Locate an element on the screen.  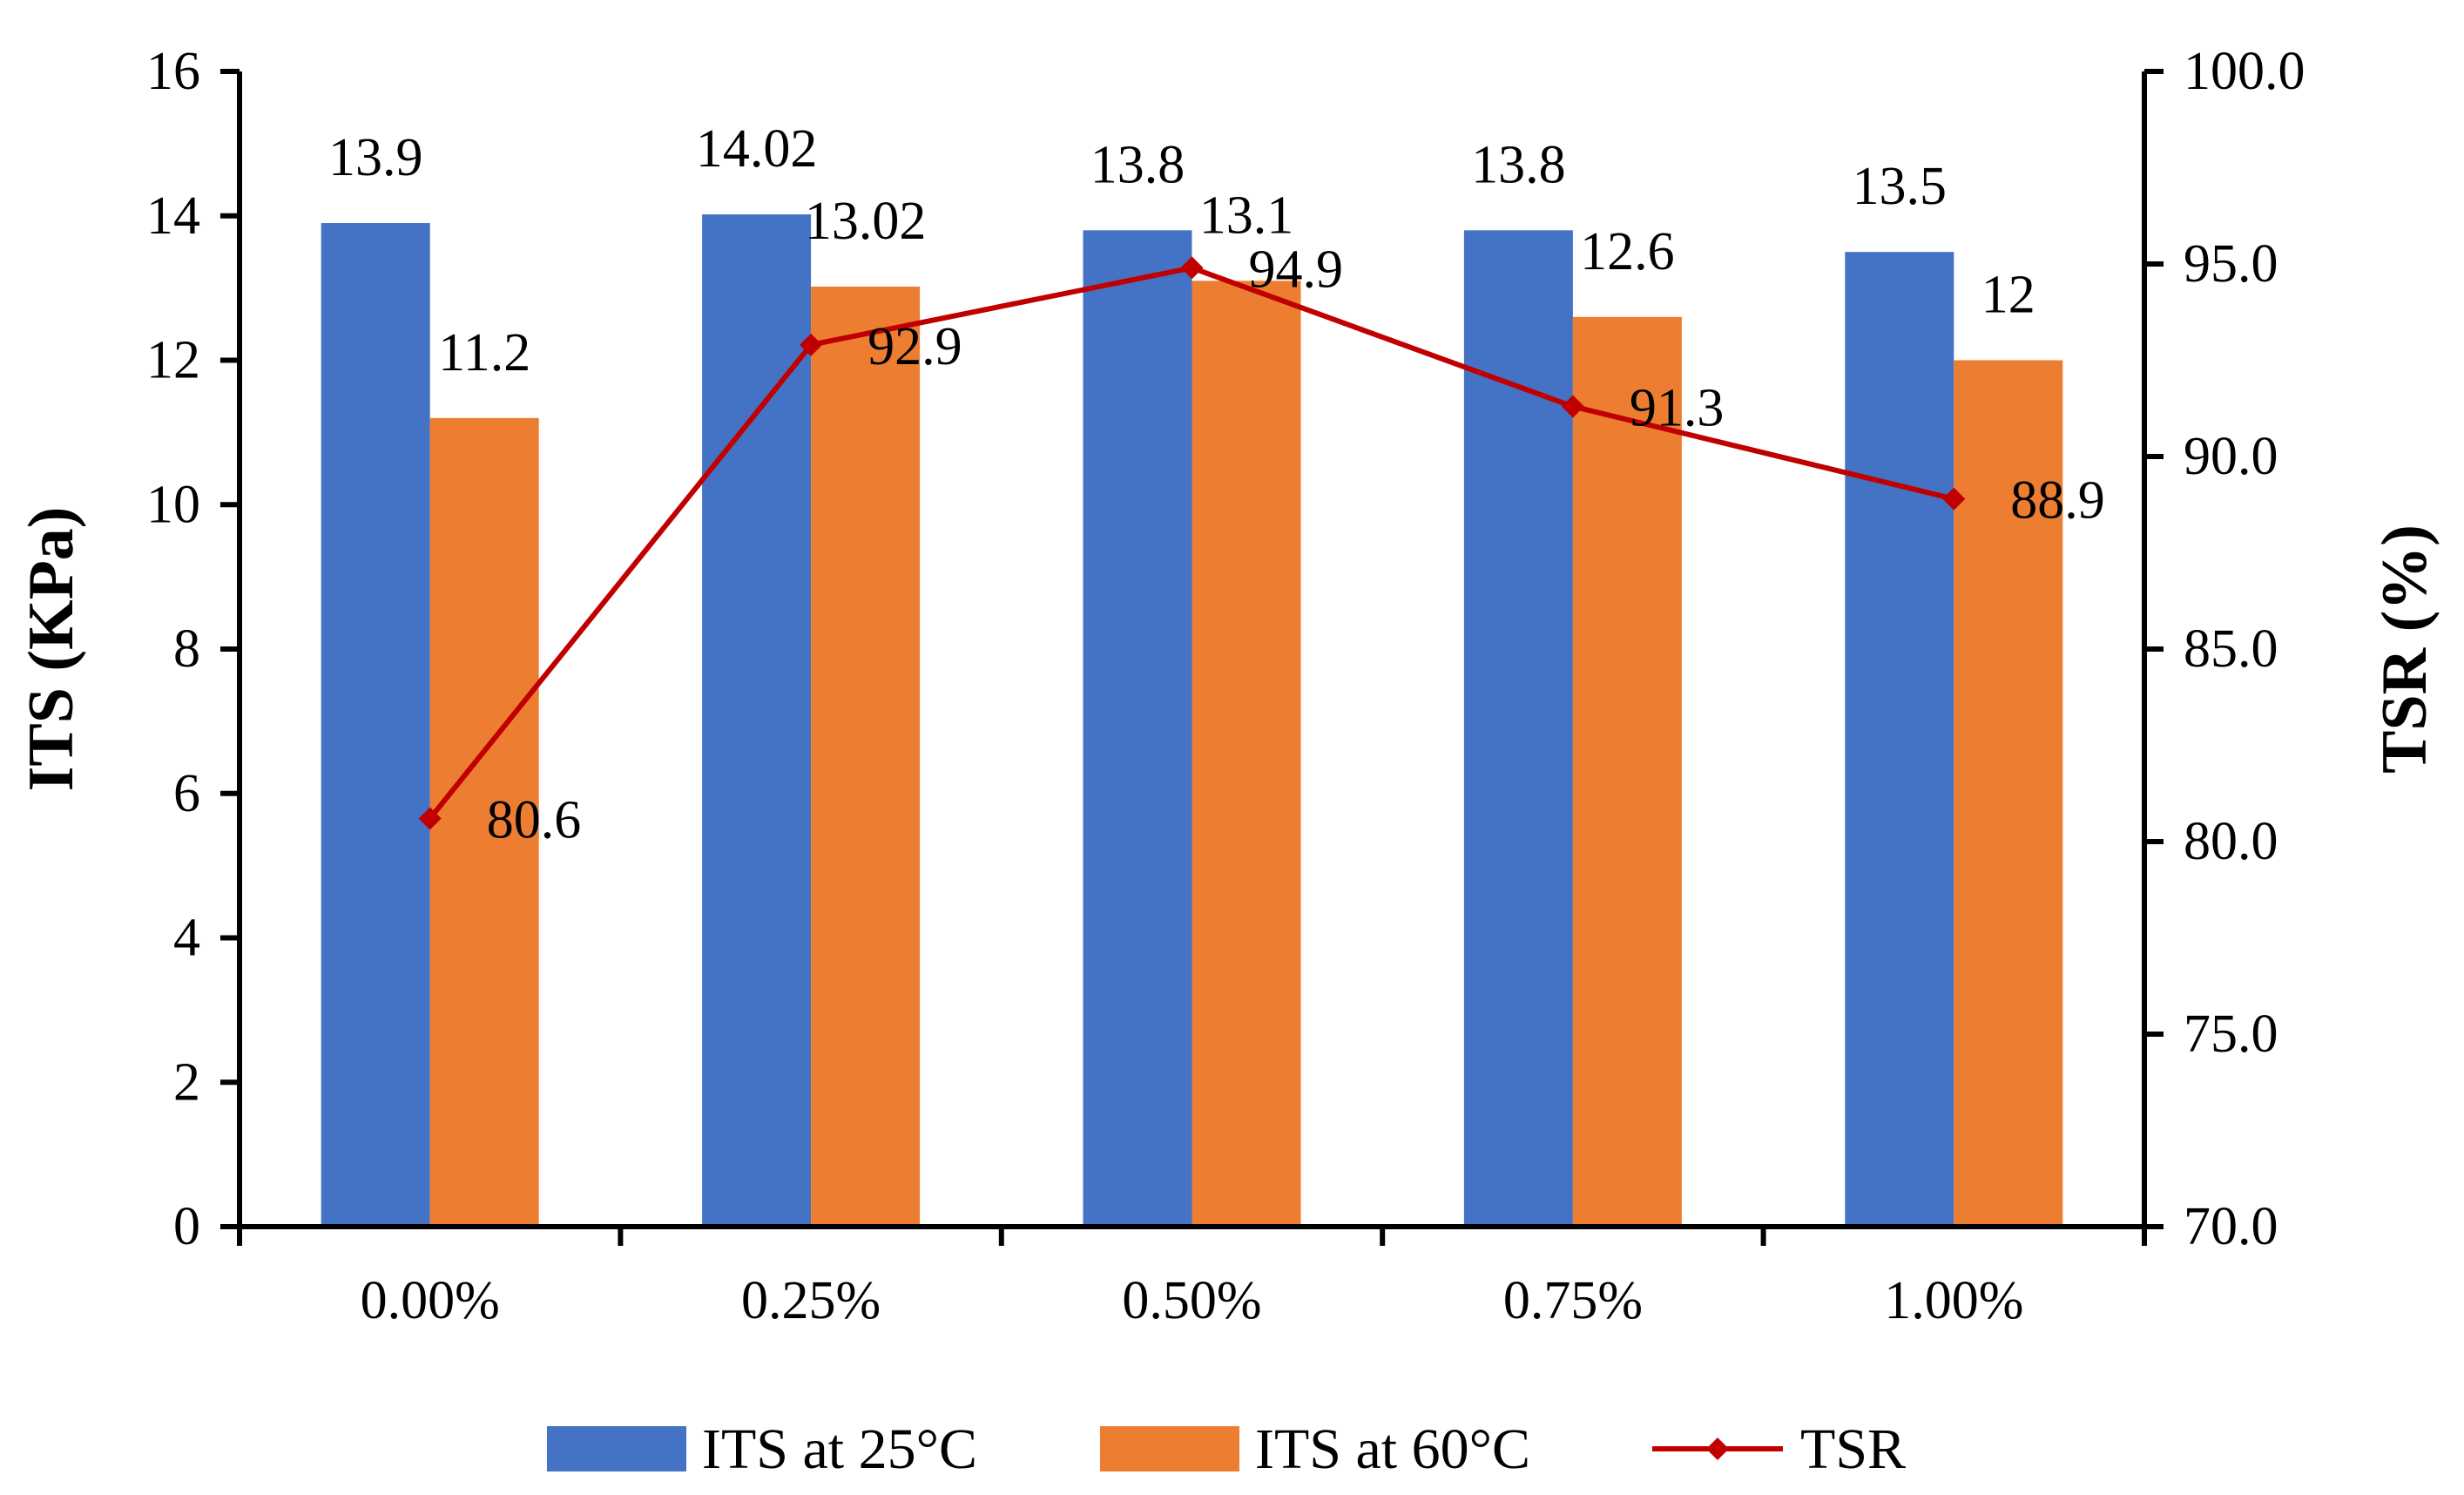
legend-label-0: ITS at 25°C is located at coordinates (839, 1449).